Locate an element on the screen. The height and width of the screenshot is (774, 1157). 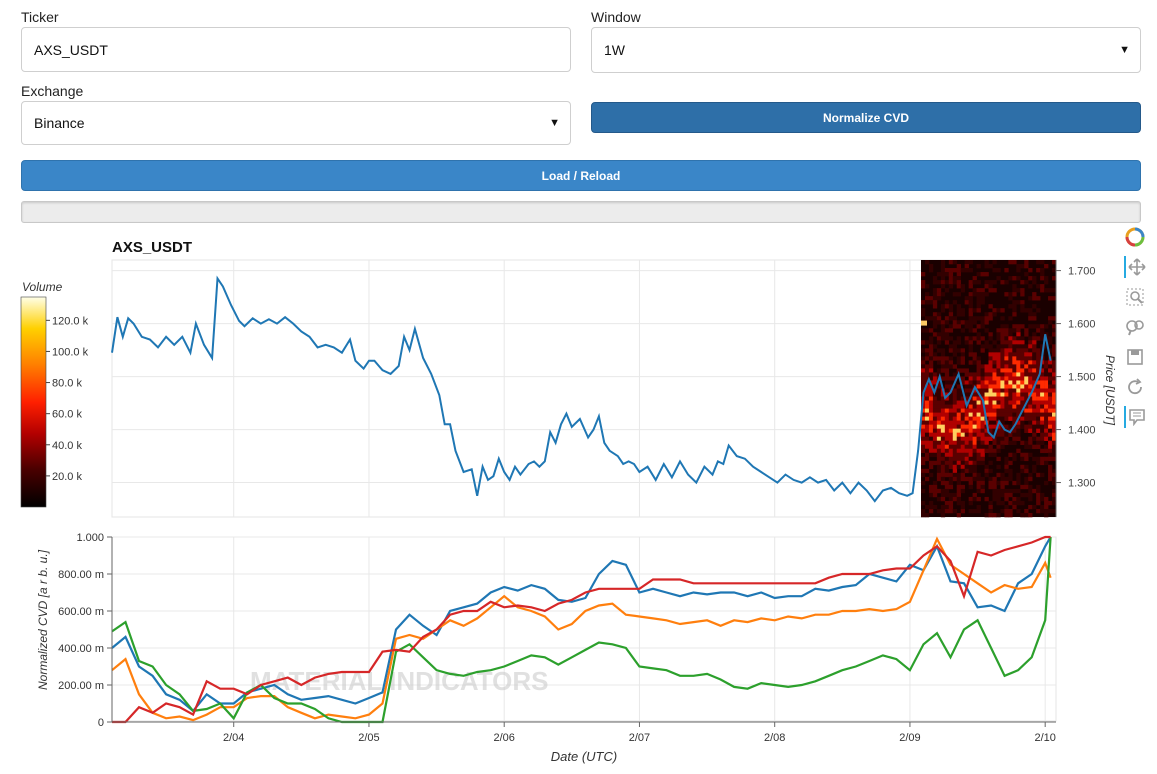
wheel-zoom-icon is located at coordinates (1135, 327).